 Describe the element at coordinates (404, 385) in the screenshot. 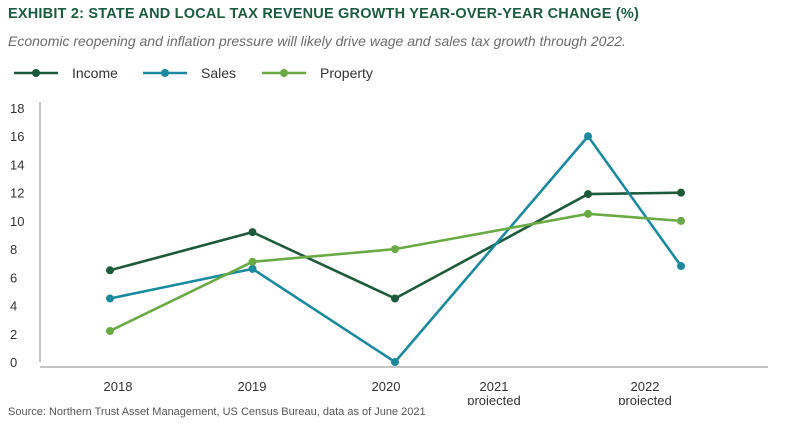

I see `x-axis: 2018 2019 2020 2021 projected 2022 projected` at that location.